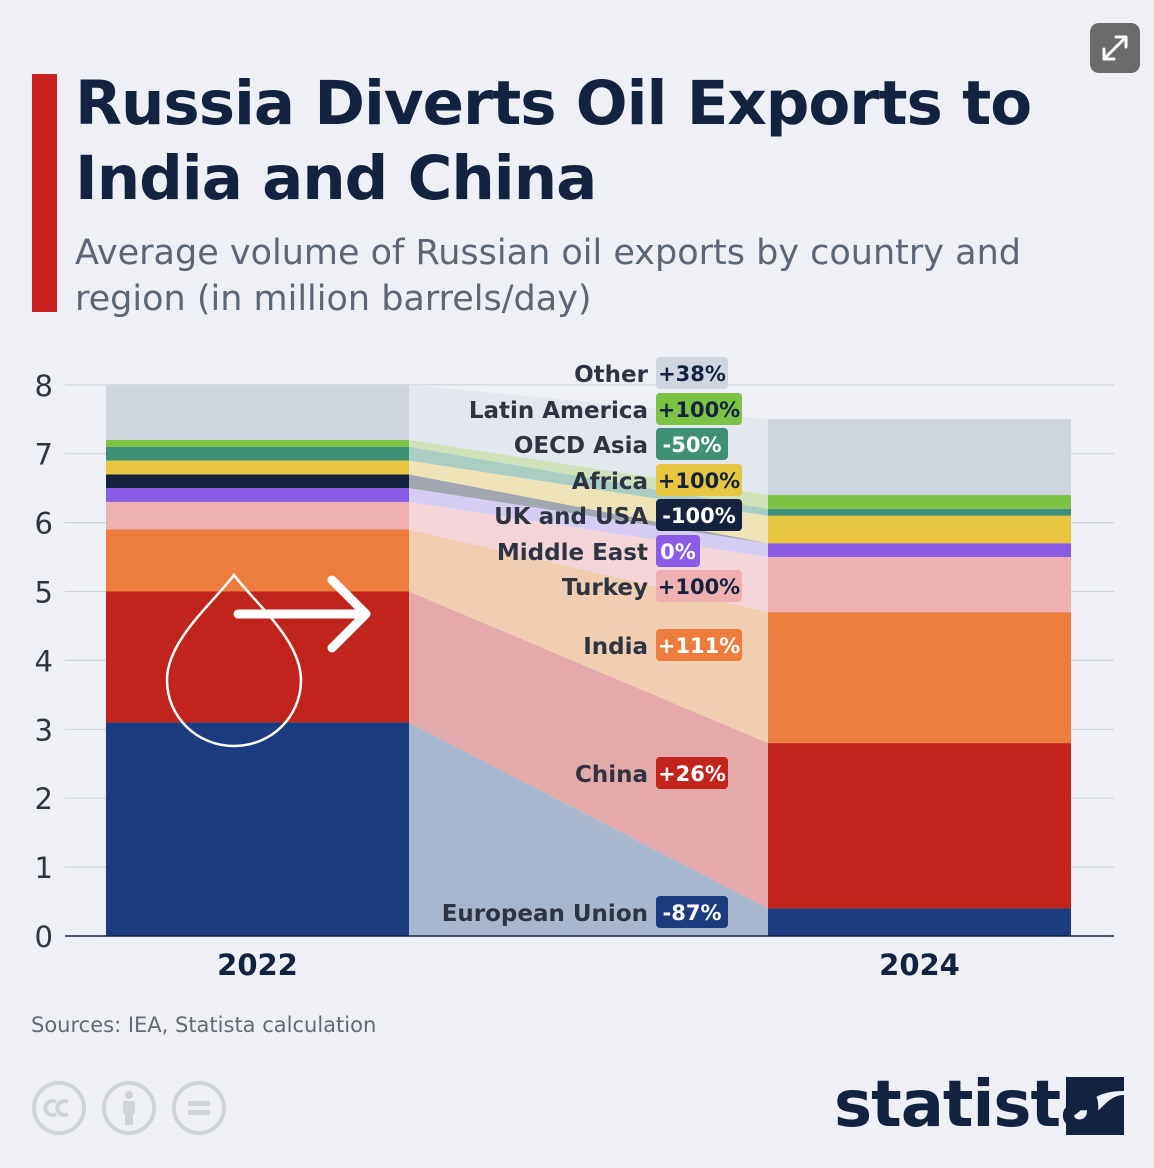  I want to click on change-value-other: +38%, so click(692, 374).